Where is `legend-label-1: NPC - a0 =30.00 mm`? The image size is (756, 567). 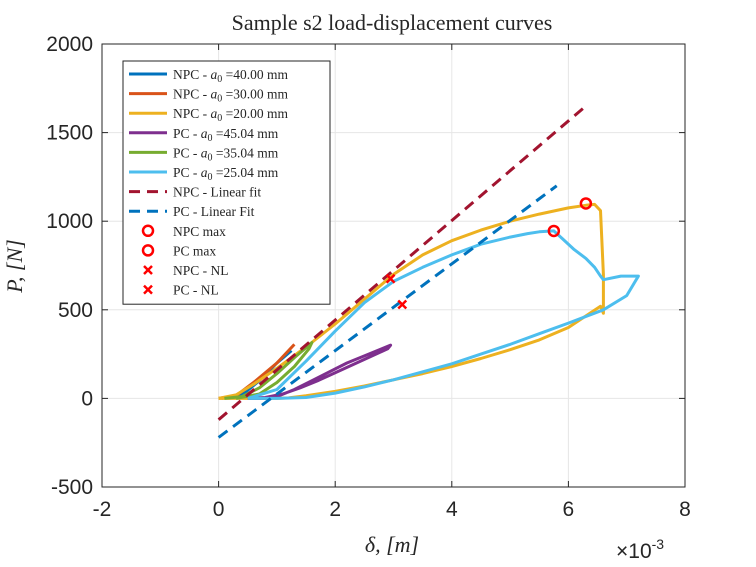
legend-label-1: NPC - a0 =30.00 mm is located at coordinates (231, 96).